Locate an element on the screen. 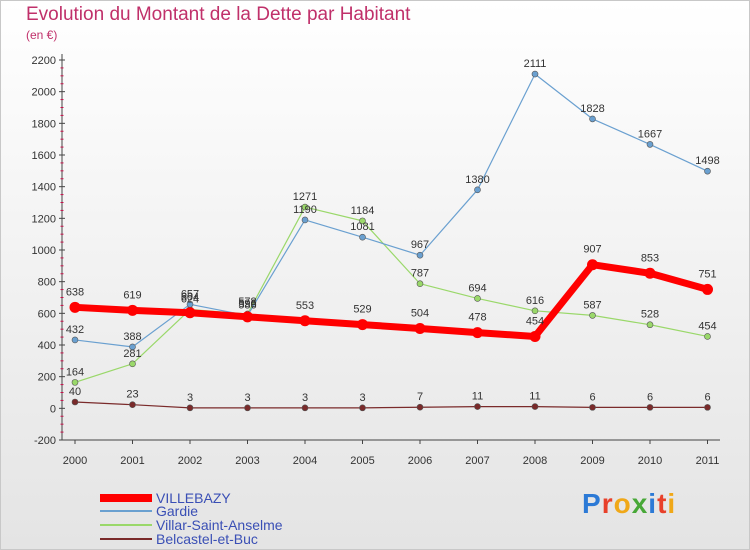  data-label: 1667 is located at coordinates (650, 134).